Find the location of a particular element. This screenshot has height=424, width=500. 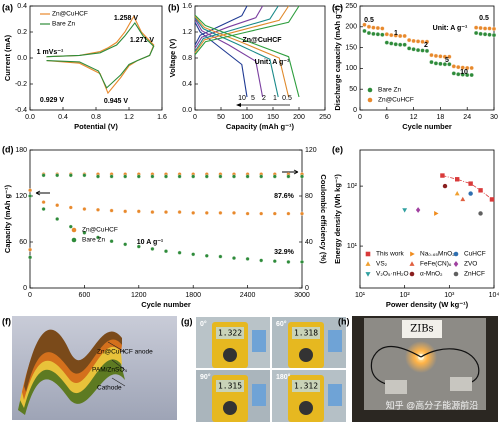

pouch-cell is located at coordinates (461, 384).